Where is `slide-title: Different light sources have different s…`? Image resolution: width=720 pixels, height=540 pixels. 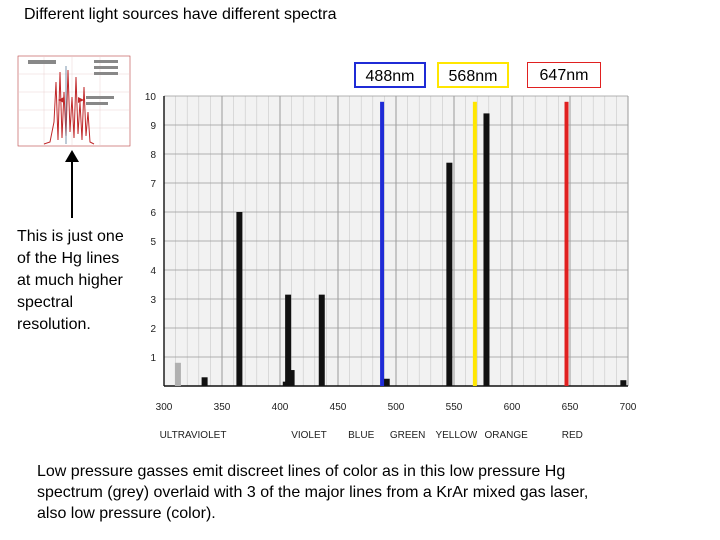 slide-title: Different light sources have different s… is located at coordinates (180, 14).